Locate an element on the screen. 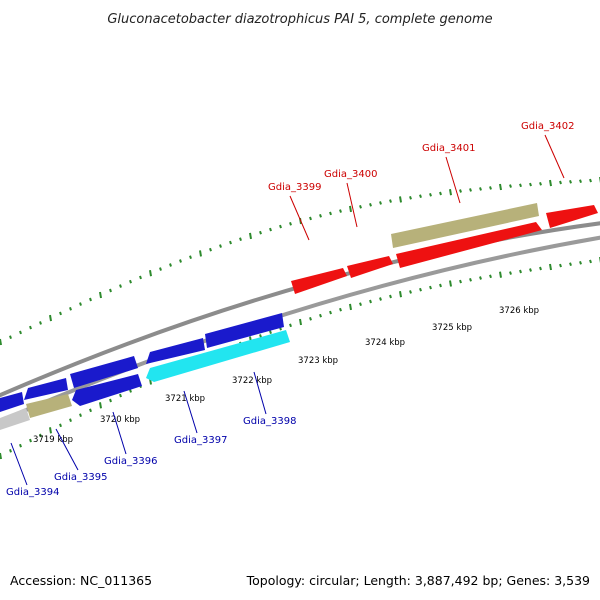 Image resolution: width=600 pixels, height=600 pixels. gene-label: Gdia_3397 is located at coordinates (200, 440).